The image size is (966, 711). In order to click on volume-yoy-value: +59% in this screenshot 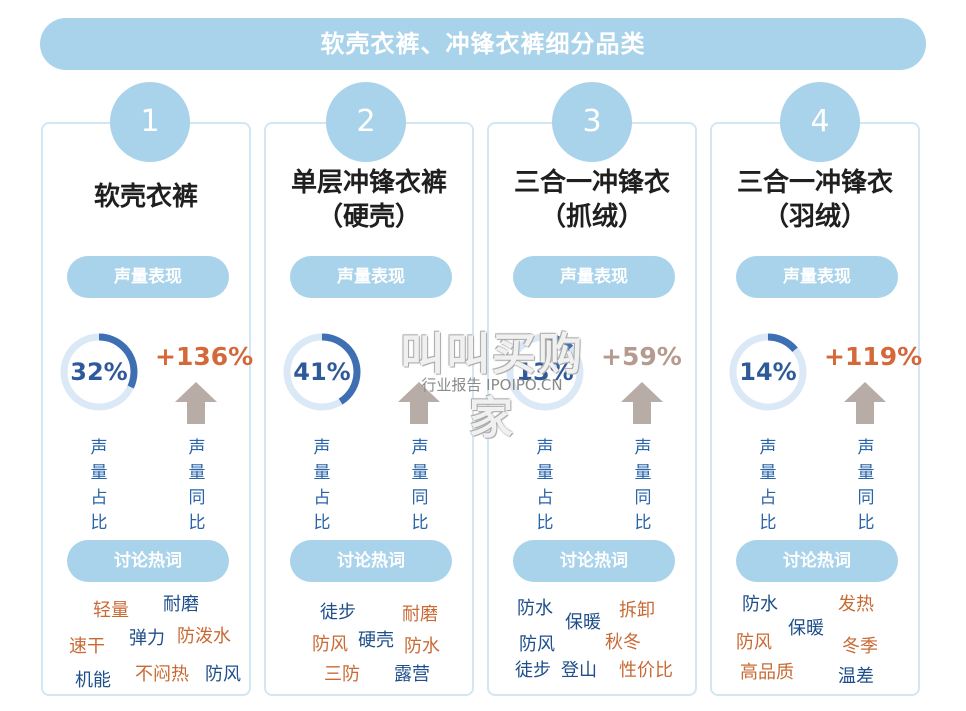, I will do `click(641, 356)`.